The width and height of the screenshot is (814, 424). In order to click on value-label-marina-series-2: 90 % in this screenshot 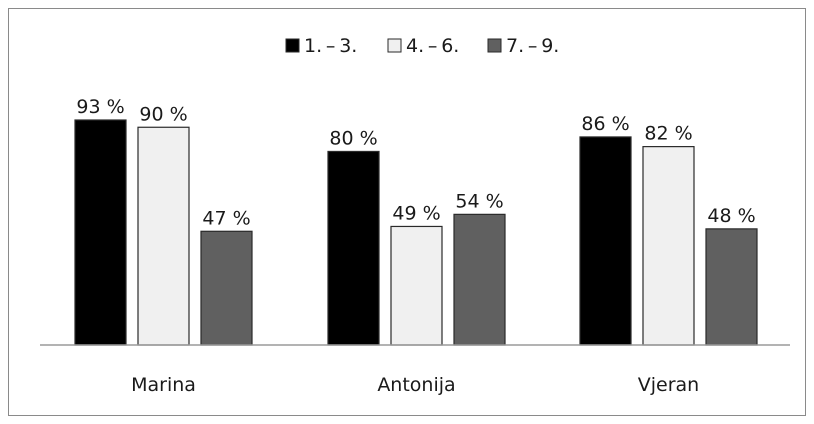, I will do `click(163, 114)`.